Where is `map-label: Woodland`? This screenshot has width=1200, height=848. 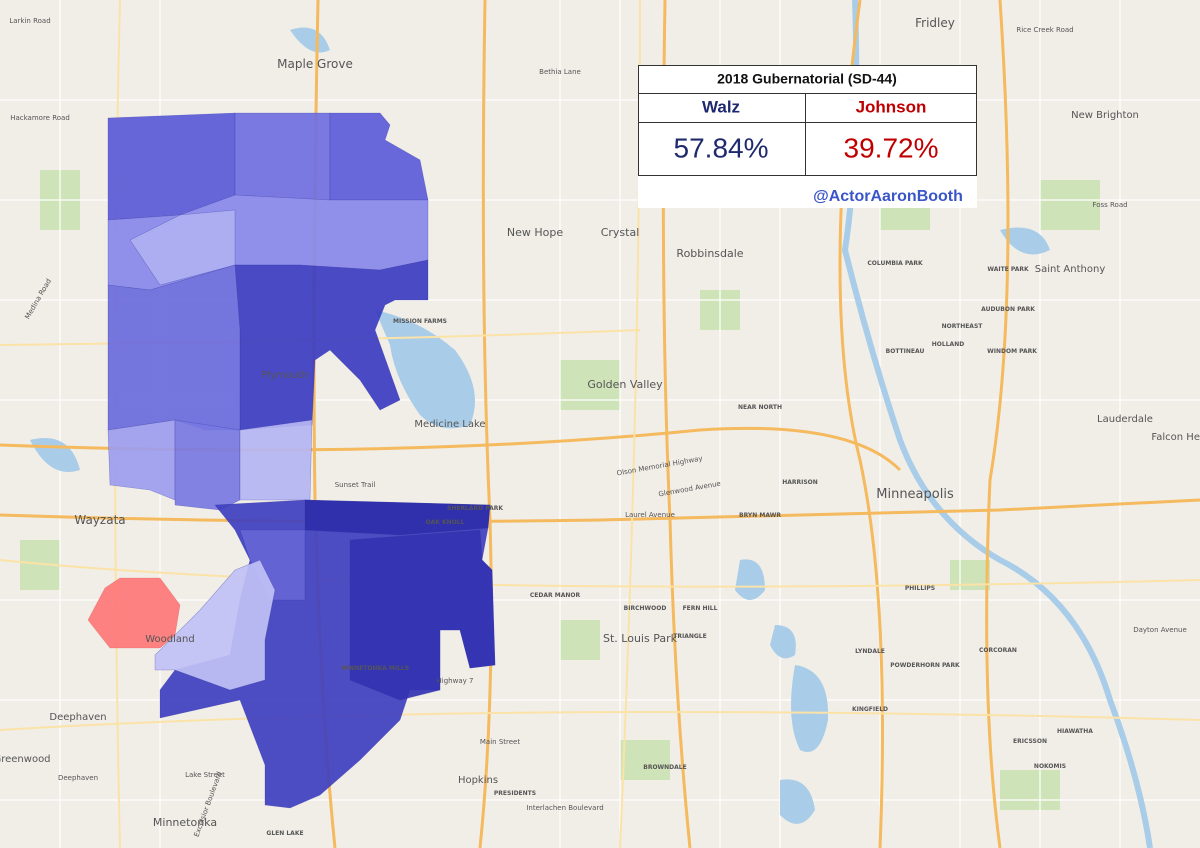
map-label: Woodland is located at coordinates (169, 639).